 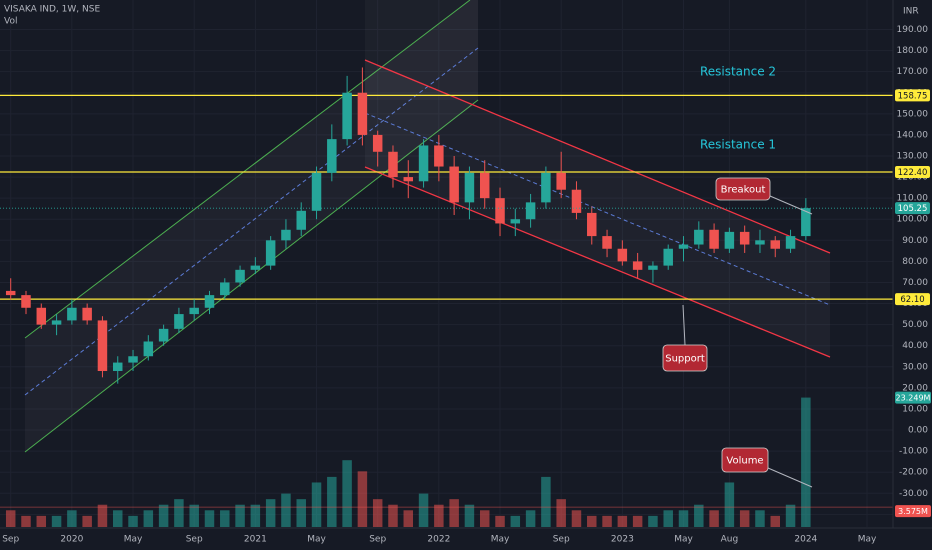 I want to click on y-tick-label: 10.00, so click(x=915, y=409).